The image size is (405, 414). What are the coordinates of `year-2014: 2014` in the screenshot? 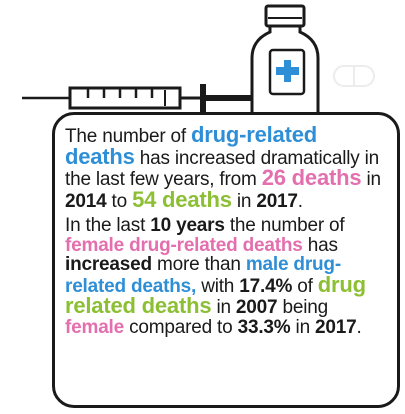 It's located at (86, 201).